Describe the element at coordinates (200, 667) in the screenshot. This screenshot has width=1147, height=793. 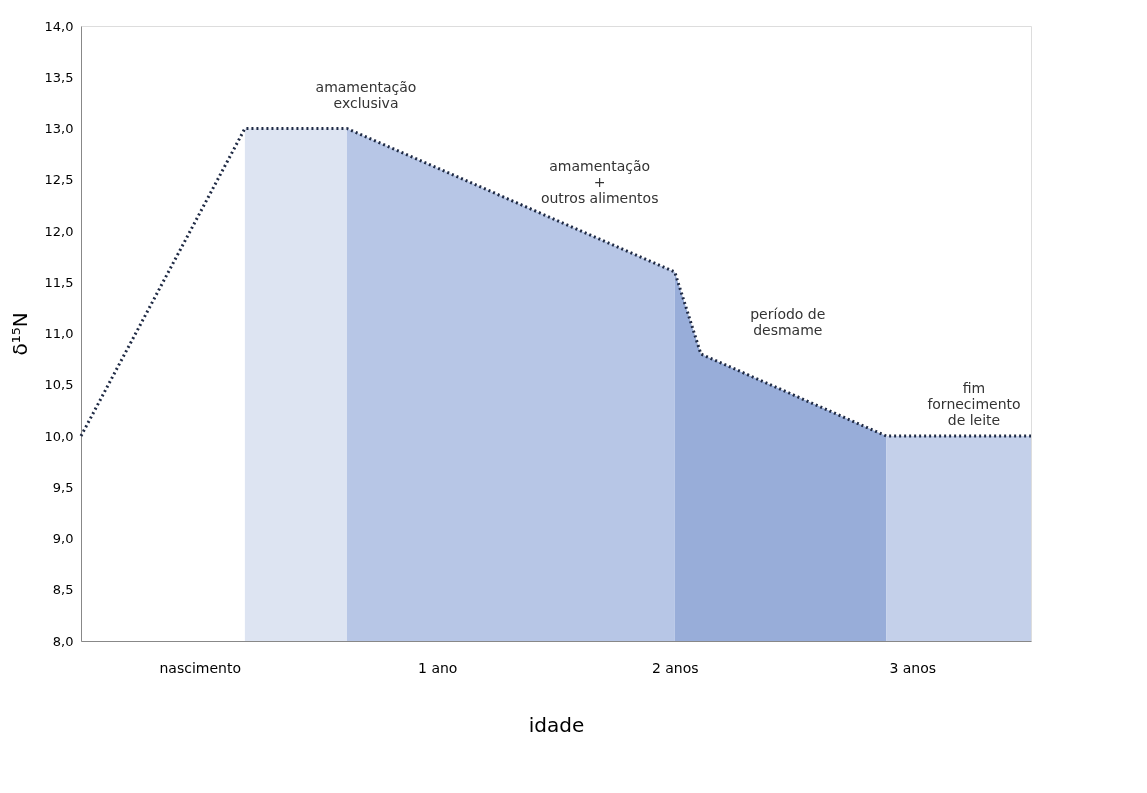
I see `x-tick-label: nascimento` at that location.